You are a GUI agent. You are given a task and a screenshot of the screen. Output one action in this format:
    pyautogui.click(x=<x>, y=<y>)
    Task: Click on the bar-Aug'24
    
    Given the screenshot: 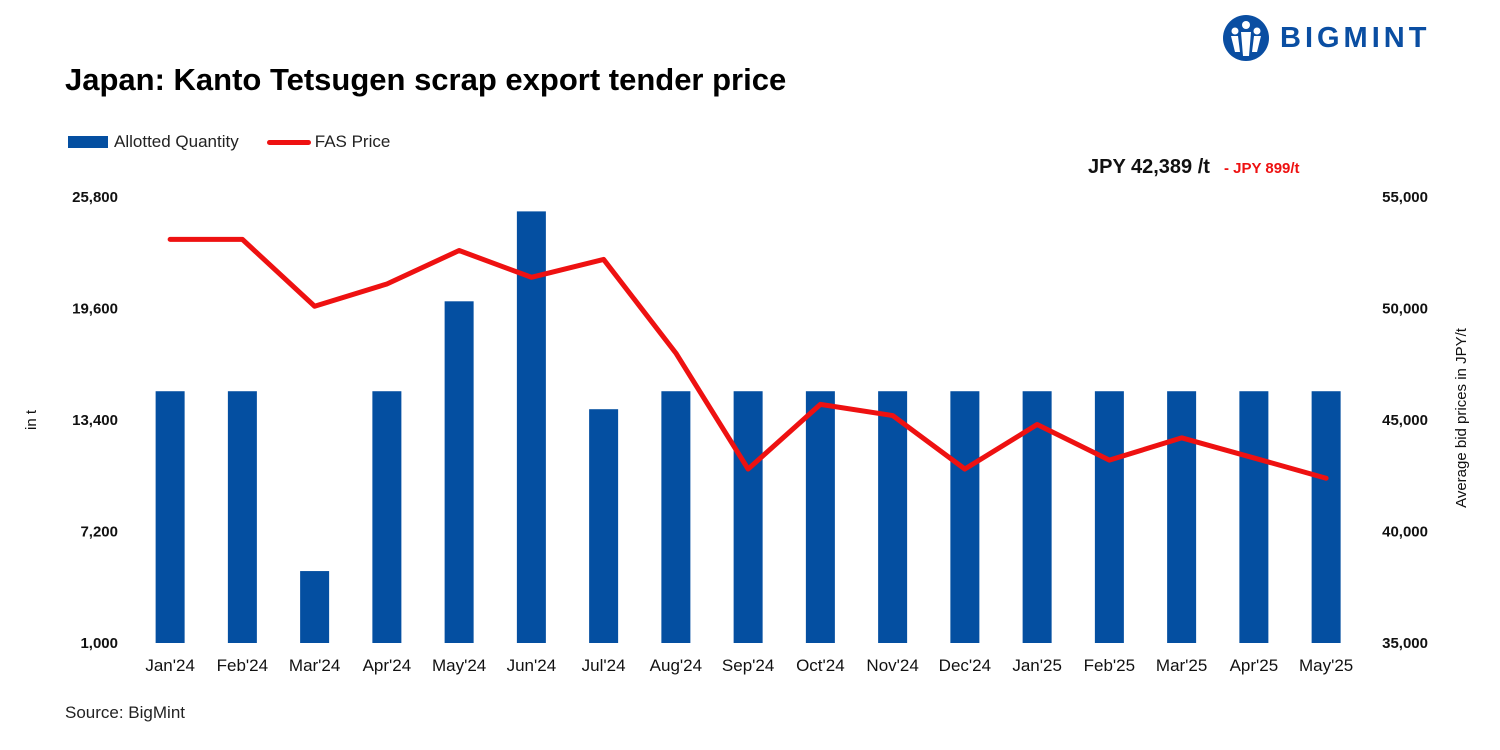 What is the action you would take?
    pyautogui.click(x=676, y=517)
    